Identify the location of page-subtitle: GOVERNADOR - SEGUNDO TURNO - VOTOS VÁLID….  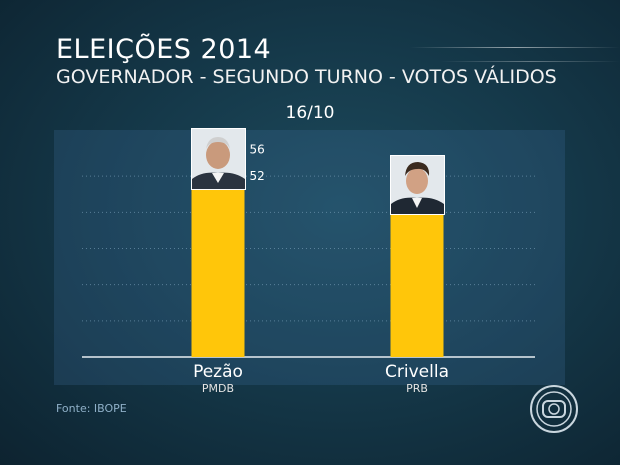
(306, 77).